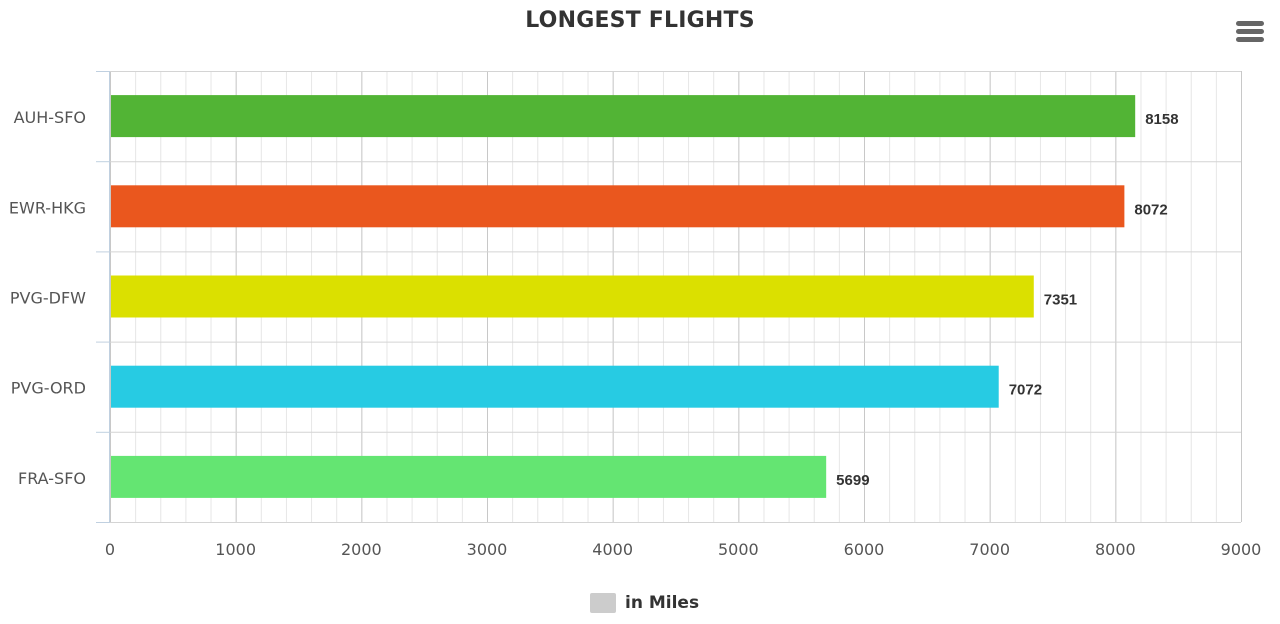  What do you see at coordinates (1115, 549) in the screenshot?
I see `x-tick-label: 8000` at bounding box center [1115, 549].